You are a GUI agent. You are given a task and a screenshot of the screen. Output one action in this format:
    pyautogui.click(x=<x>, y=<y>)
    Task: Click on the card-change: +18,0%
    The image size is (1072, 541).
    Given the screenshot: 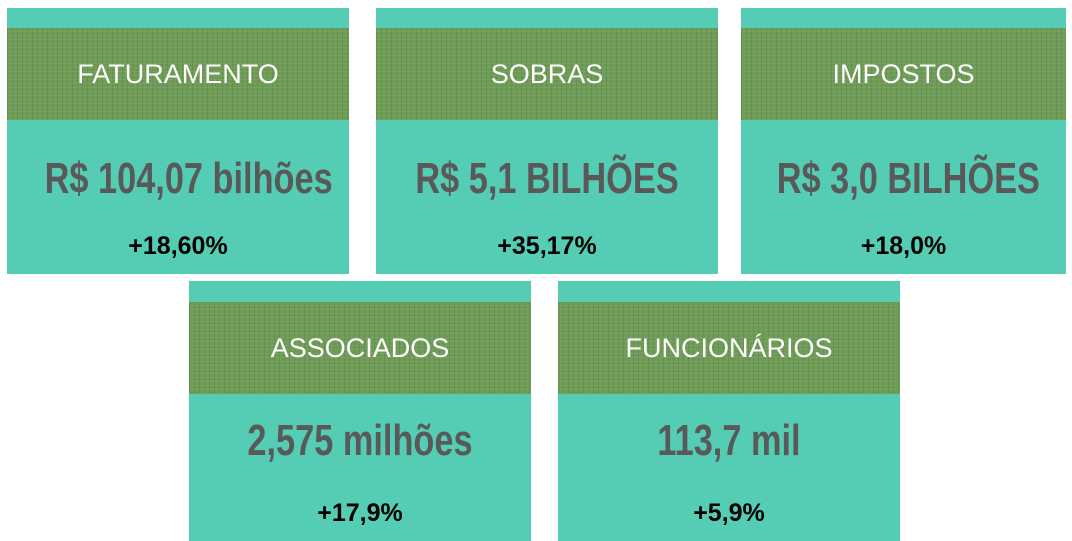 What is the action you would take?
    pyautogui.click(x=903, y=246)
    